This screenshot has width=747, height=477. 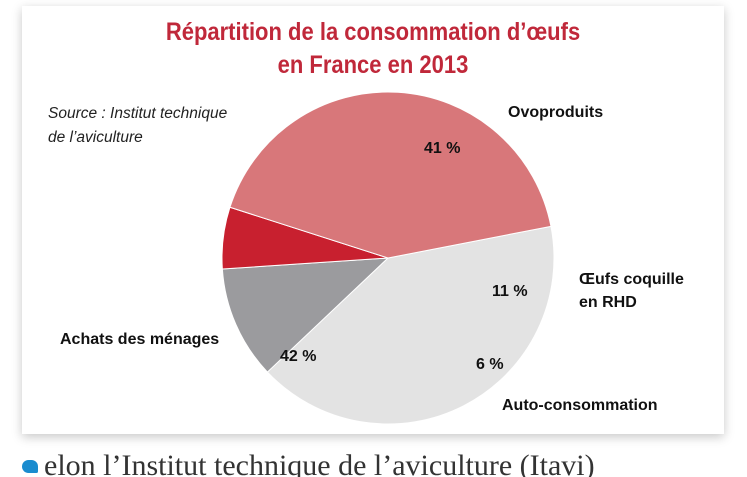 I want to click on label-oeufs-coquille: Œufs coquille en RHD, so click(x=631, y=291).